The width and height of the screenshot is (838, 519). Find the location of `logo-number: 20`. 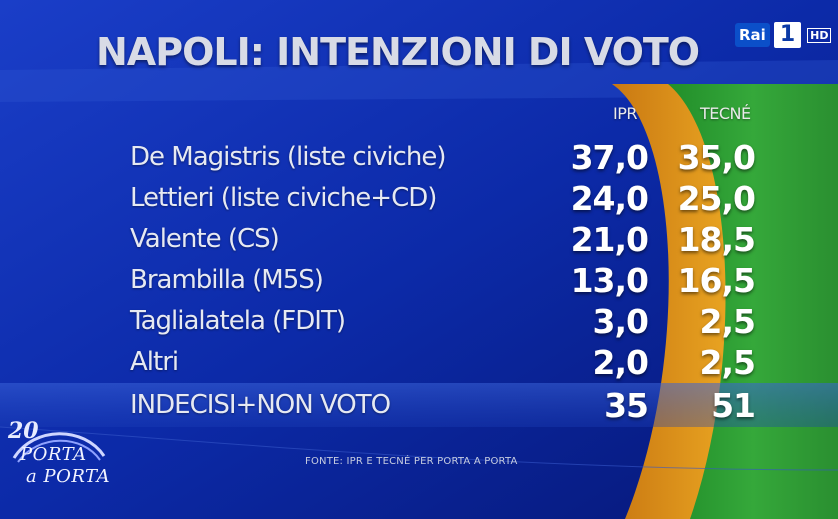

logo-number: 20 is located at coordinates (23, 431).